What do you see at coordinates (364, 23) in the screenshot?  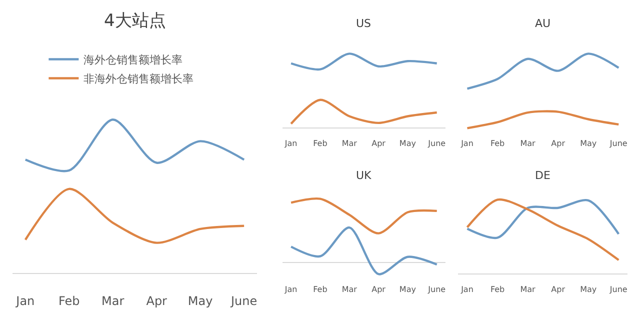 I see `chart-title: US` at bounding box center [364, 23].